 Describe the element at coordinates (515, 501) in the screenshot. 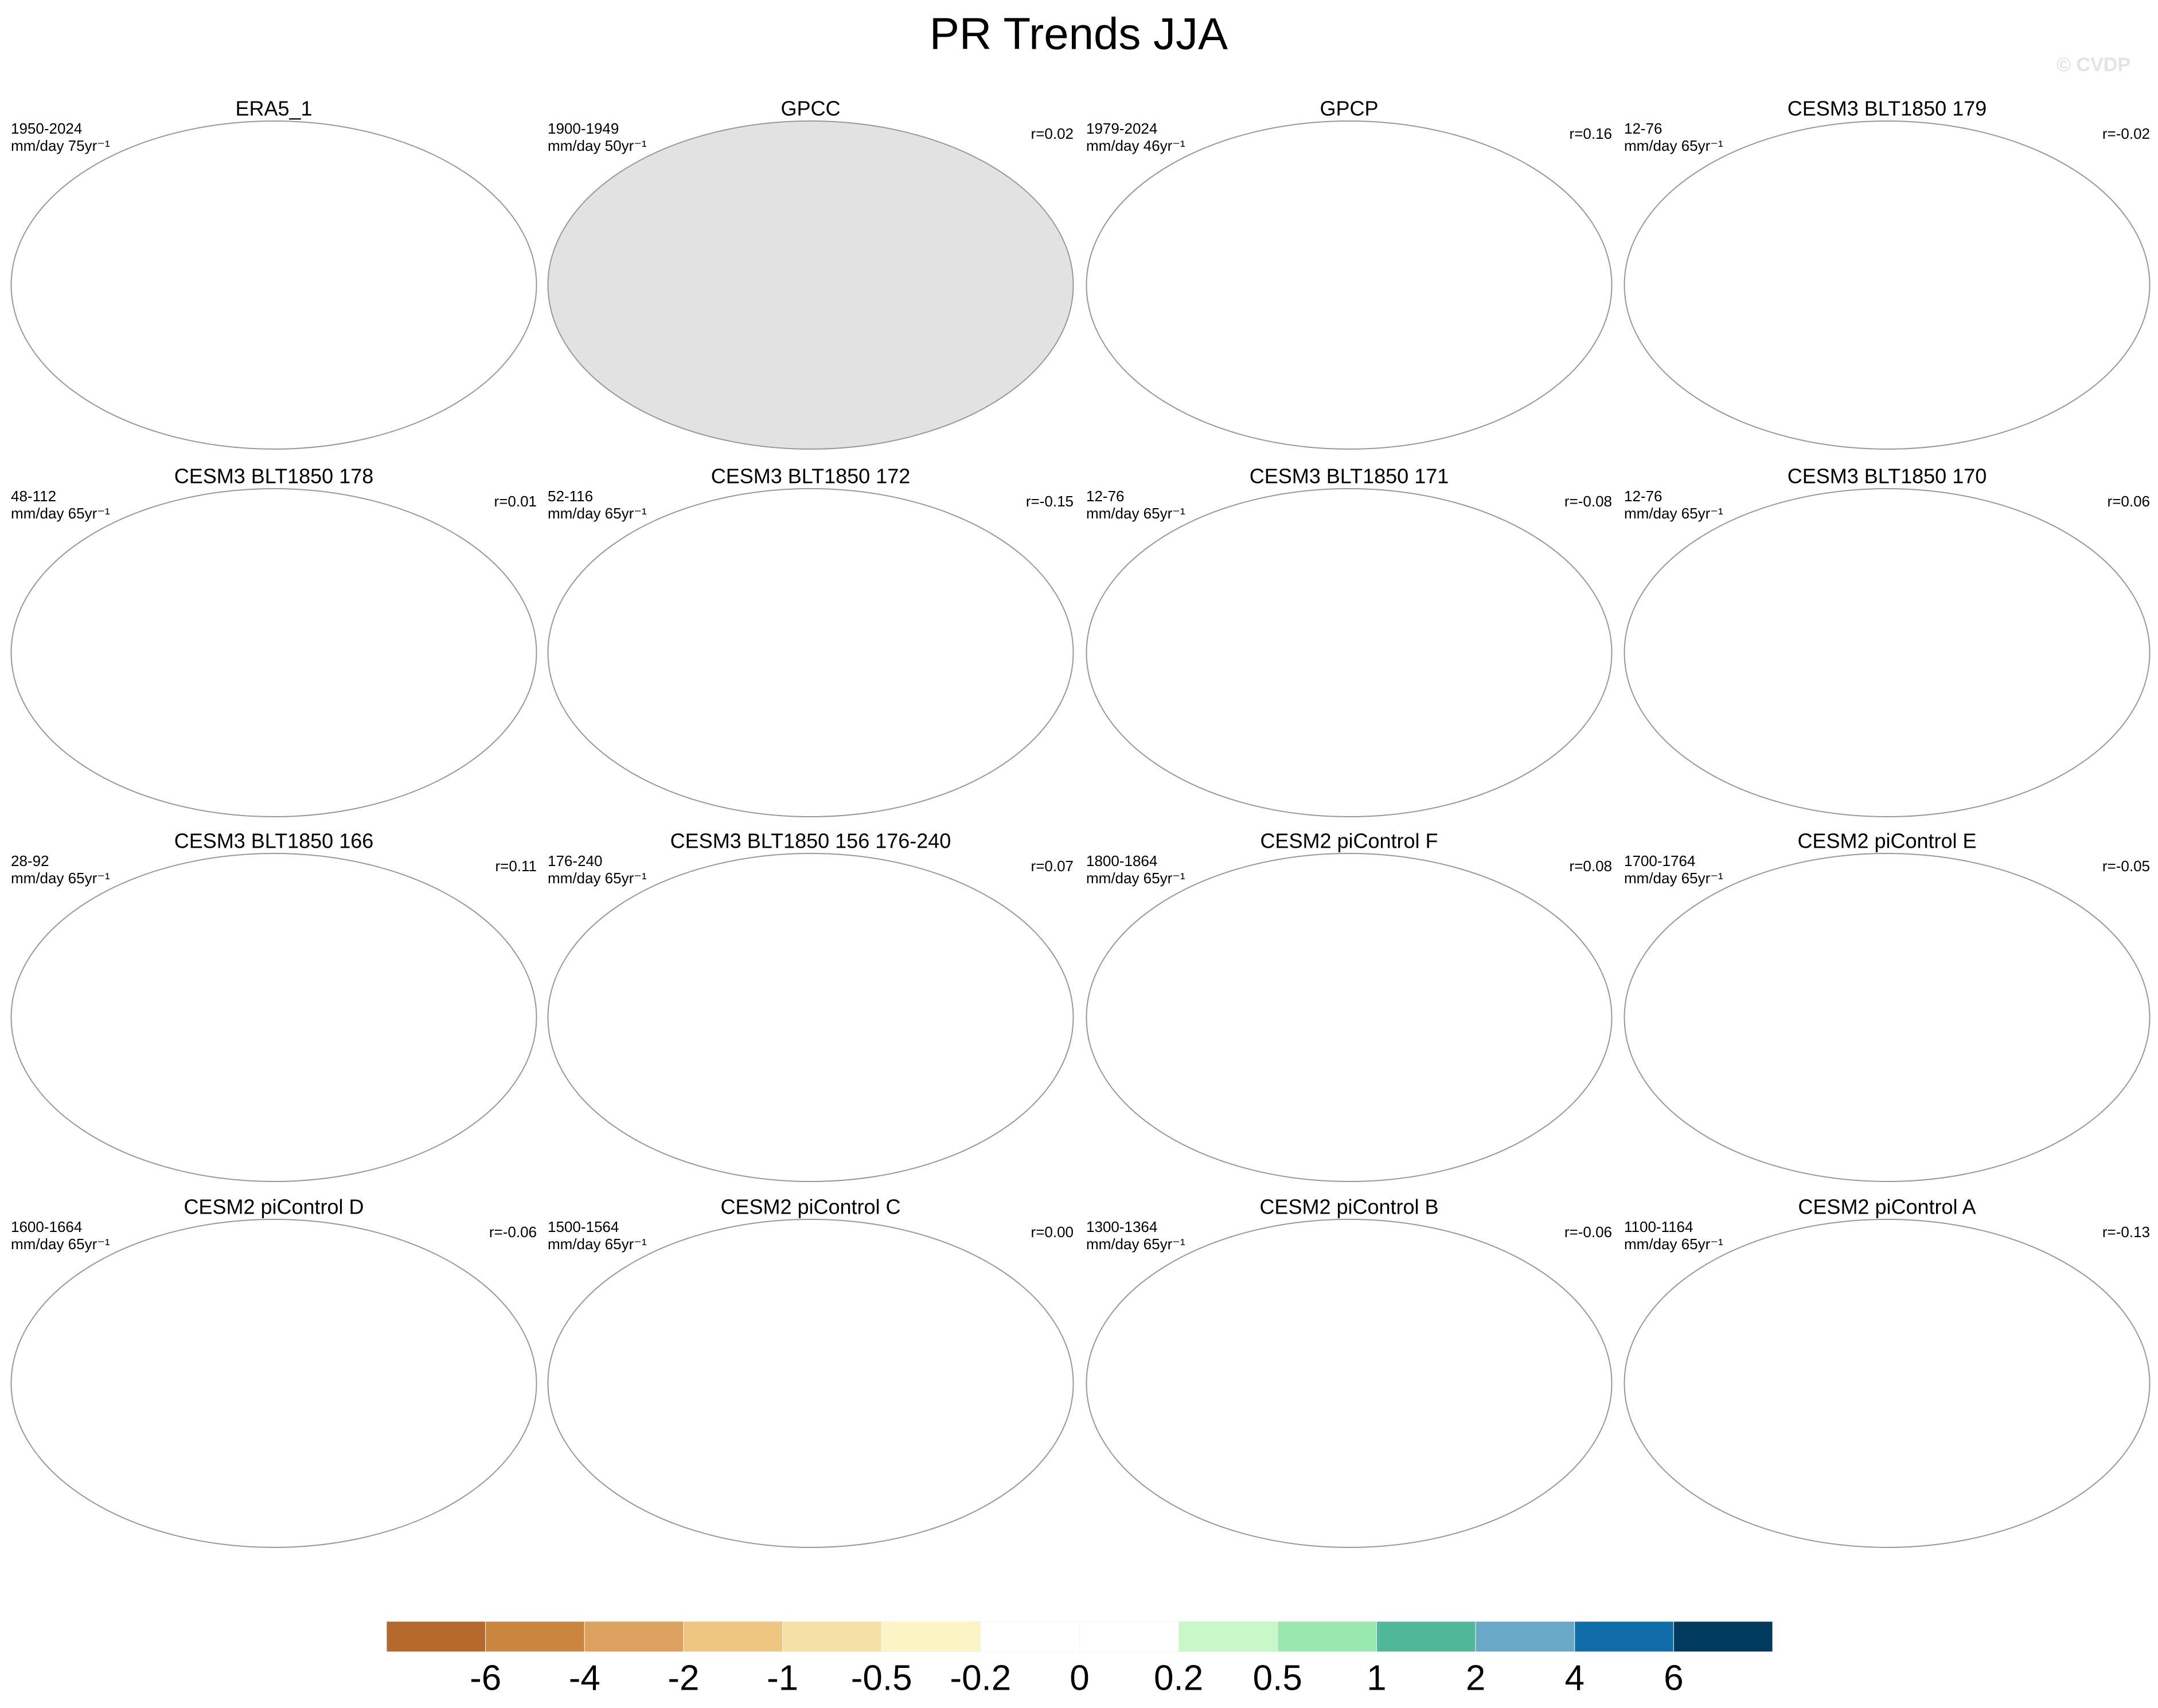

I see `panel-correlation: r=0.01` at that location.